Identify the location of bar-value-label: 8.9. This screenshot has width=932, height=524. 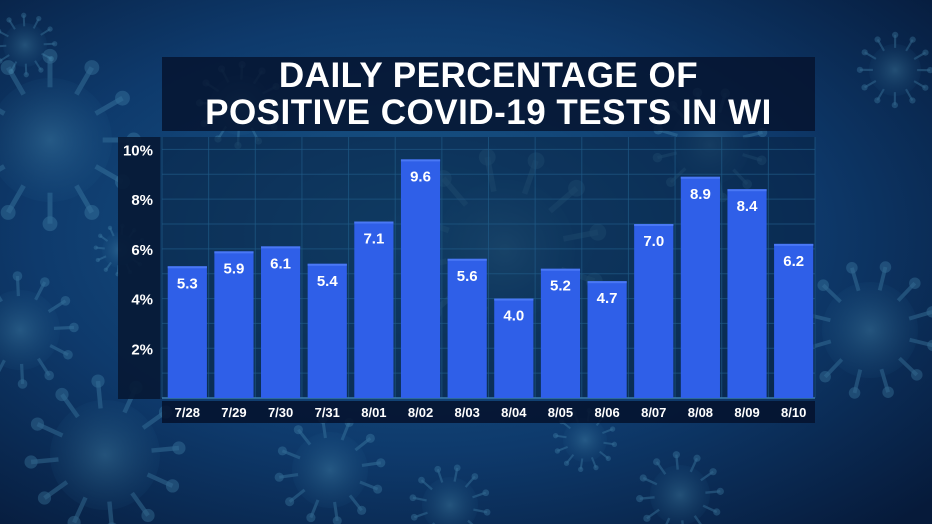
(700, 194).